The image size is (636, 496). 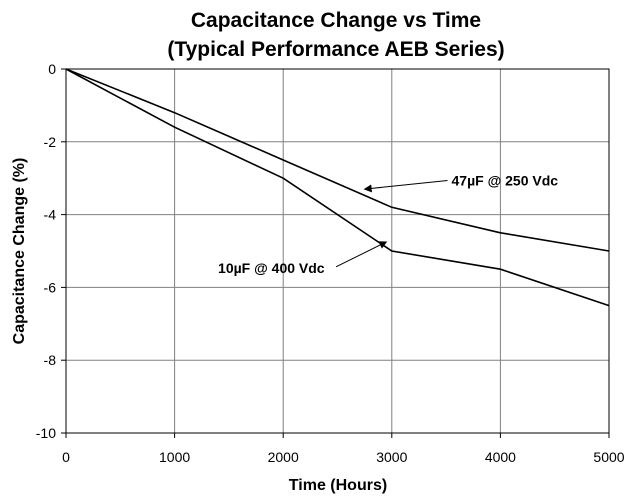 What do you see at coordinates (66, 457) in the screenshot?
I see `x-tick-label: 0` at bounding box center [66, 457].